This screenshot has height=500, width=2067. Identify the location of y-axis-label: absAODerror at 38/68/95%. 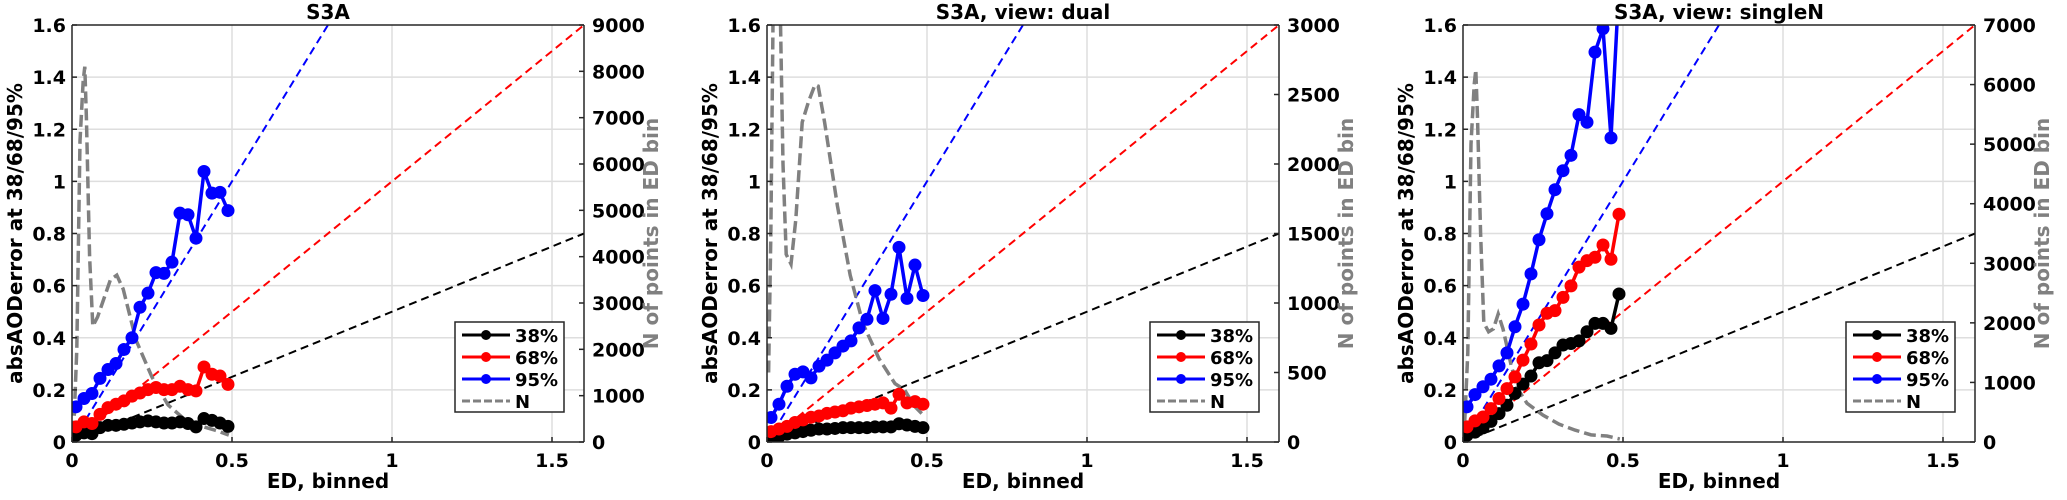
(15, 233).